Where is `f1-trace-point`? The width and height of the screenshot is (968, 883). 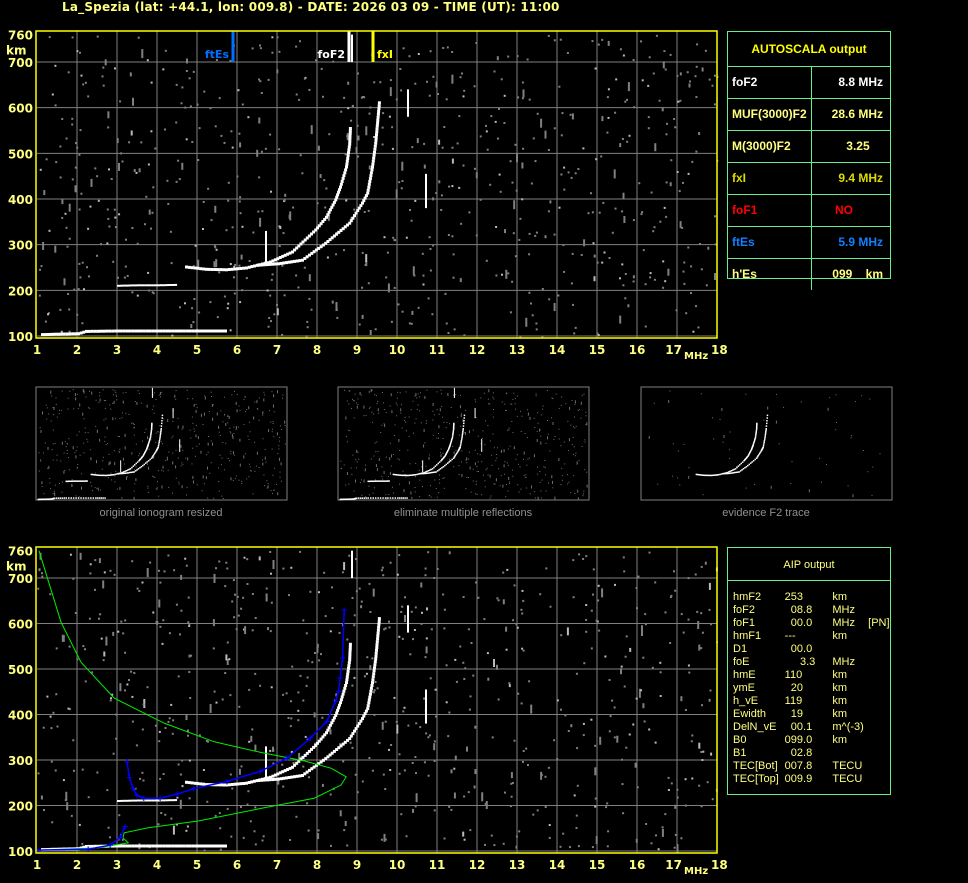
f1-trace-point is located at coordinates (127, 800).